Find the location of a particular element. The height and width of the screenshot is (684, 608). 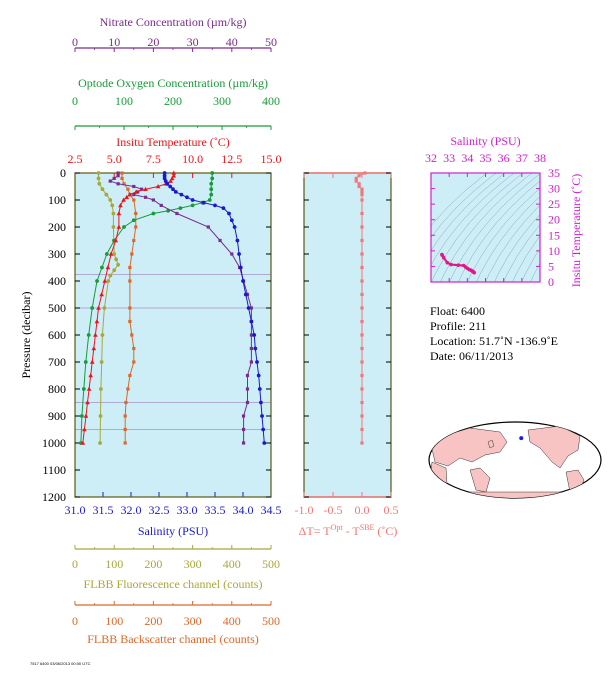

location: Location: 51.7˚N -136.9˚E is located at coordinates (494, 341).